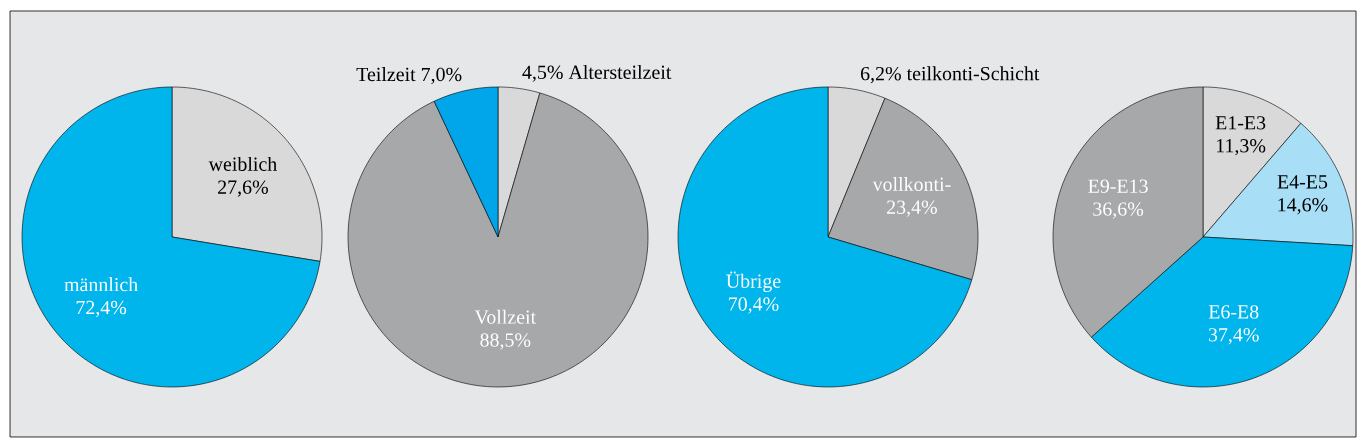  Describe the element at coordinates (912, 208) in the screenshot. I see `data-label: 23,4%` at that location.